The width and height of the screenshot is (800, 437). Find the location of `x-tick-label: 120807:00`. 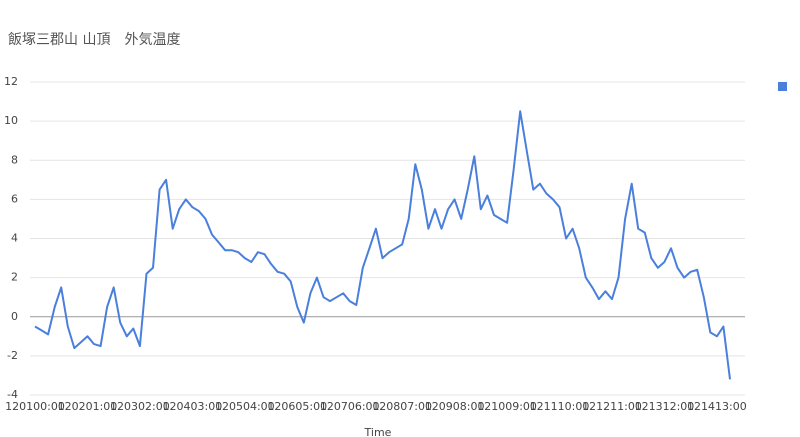

x-tick-label: 120807:00 is located at coordinates (402, 406).